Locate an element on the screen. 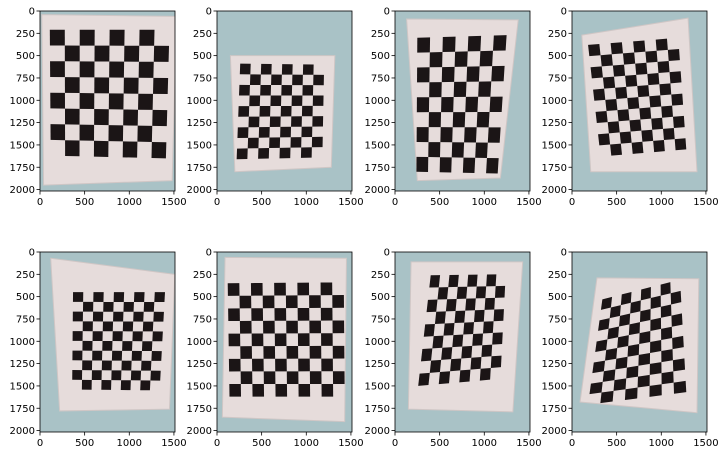 The height and width of the screenshot is (458, 723). photo-image is located at coordinates (462, 101).